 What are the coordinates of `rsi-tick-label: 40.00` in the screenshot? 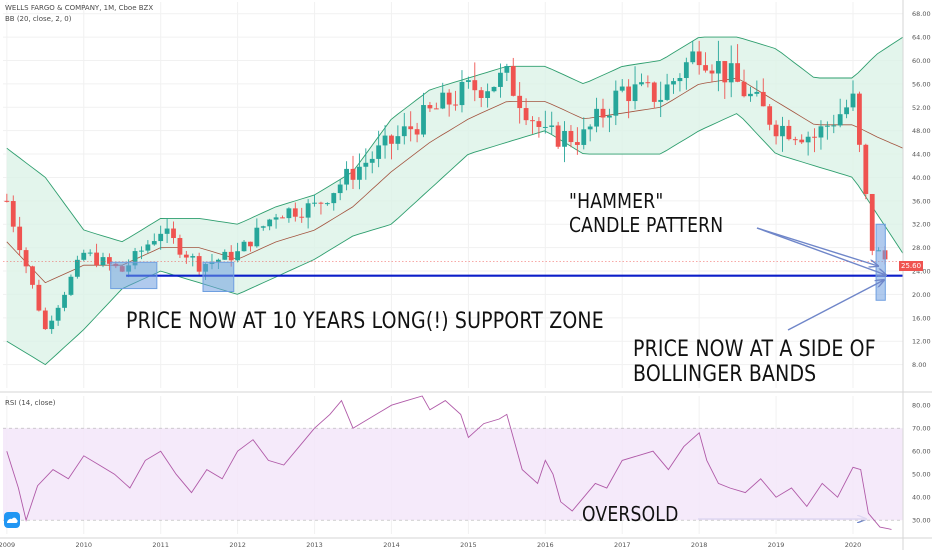 It's located at (921, 498).